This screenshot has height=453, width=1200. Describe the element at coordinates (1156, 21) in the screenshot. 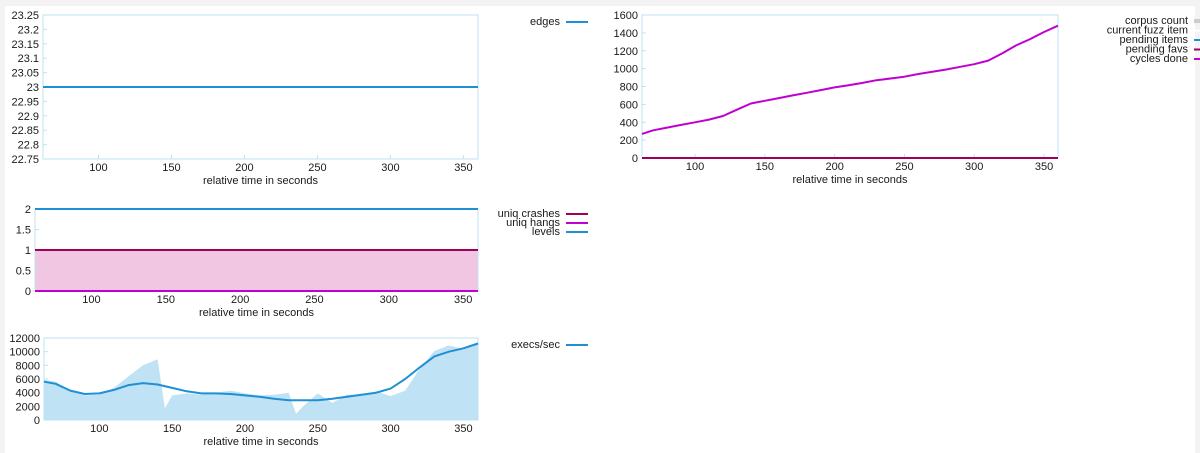

I see `legend-entry-label: corpus count` at that location.